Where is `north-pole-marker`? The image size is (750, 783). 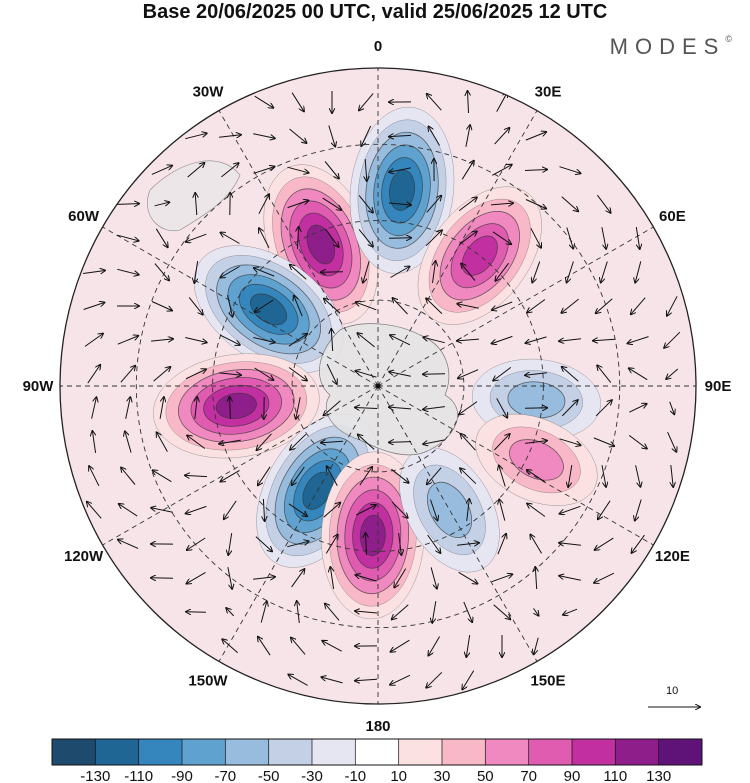 north-pole-marker is located at coordinates (378, 386).